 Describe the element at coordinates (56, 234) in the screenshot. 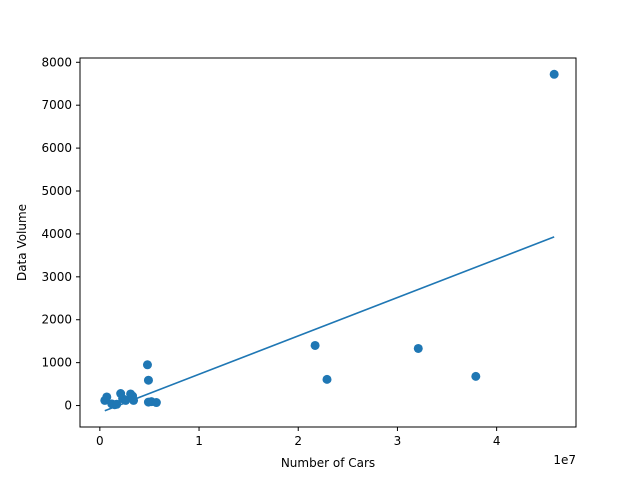

I see `y-tick-label: 4000` at that location.